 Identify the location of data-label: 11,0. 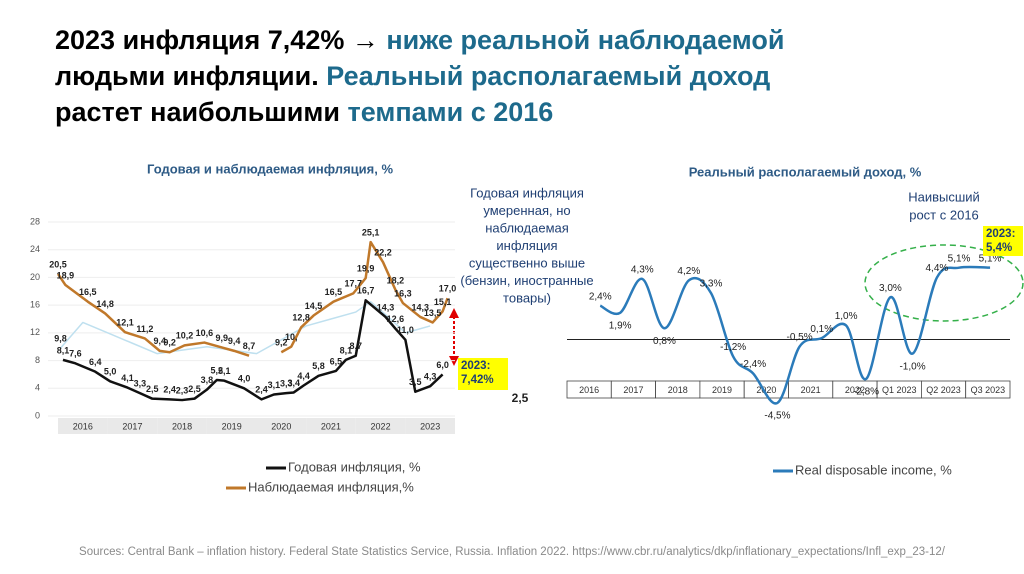
(405, 330).